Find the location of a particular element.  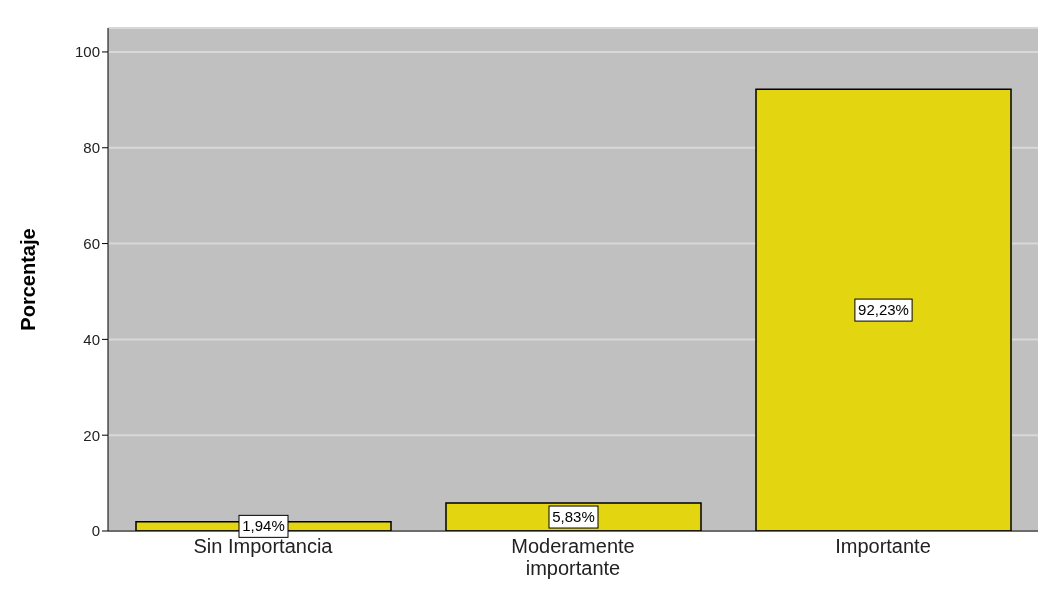

data-label: 92,23% is located at coordinates (883, 310).